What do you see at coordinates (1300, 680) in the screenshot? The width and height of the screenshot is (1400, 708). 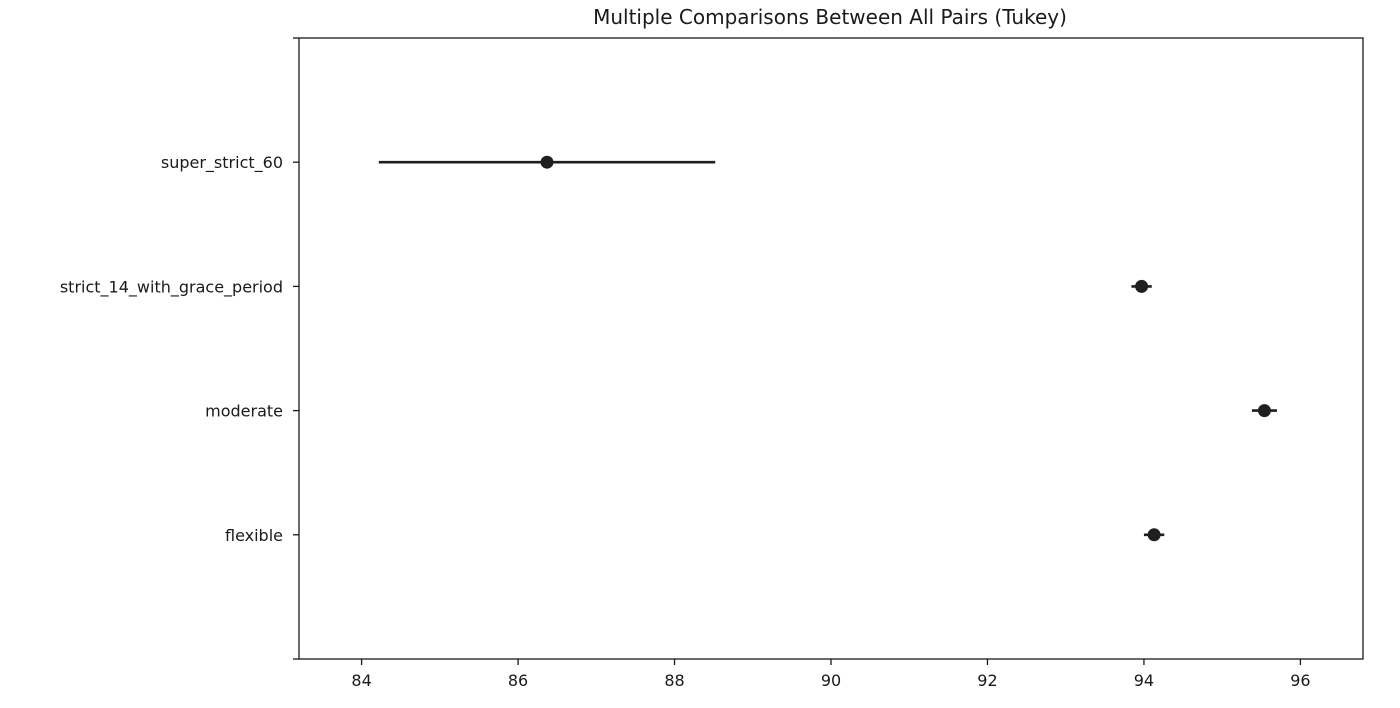 I see `x-tick-label: 96` at bounding box center [1300, 680].